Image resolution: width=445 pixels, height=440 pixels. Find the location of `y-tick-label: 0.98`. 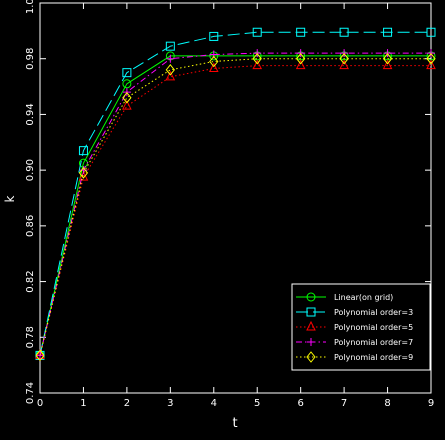

y-tick-label: 0.98 is located at coordinates (30, 59).